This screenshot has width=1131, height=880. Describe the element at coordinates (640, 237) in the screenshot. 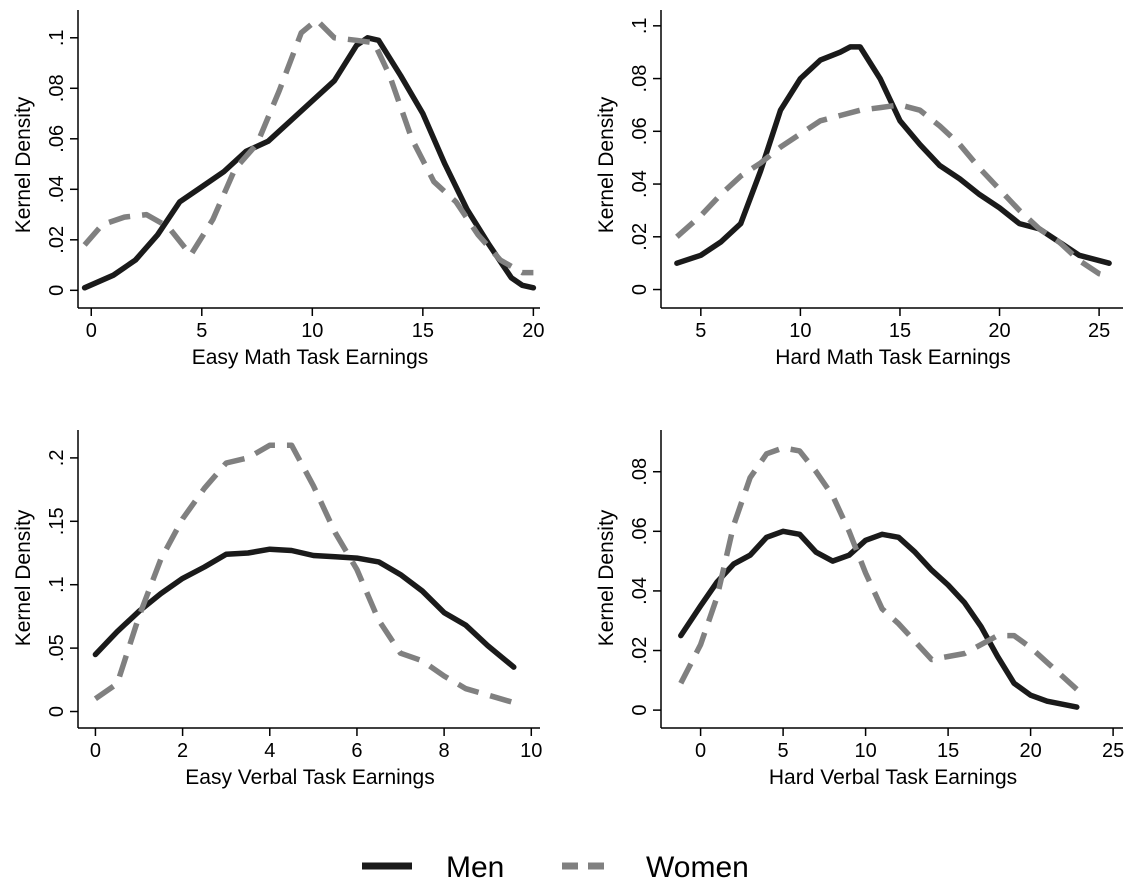

I see `hard-math-y-tick-label: .02` at that location.